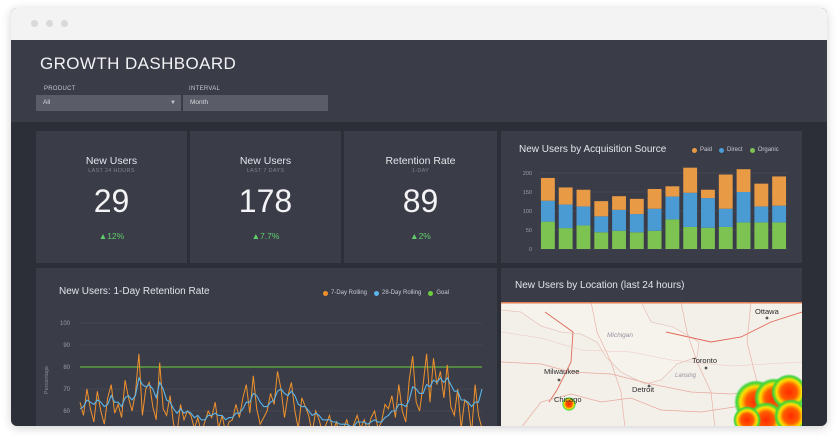 This screenshot has height=438, width=838. I want to click on acquisition-bar-chart: 200 150 100 50 0, so click(655, 210).